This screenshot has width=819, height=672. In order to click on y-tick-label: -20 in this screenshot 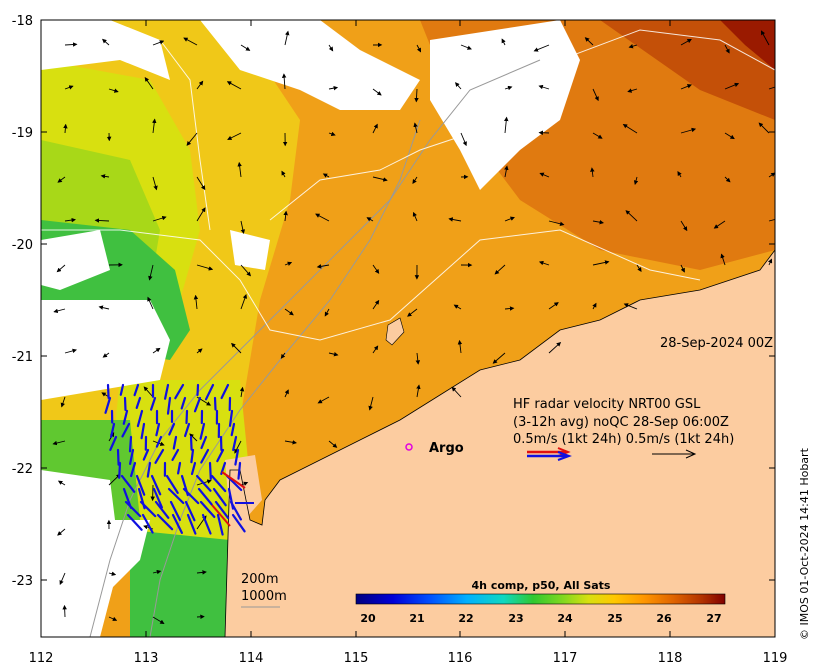, I will do `click(22, 245)`.